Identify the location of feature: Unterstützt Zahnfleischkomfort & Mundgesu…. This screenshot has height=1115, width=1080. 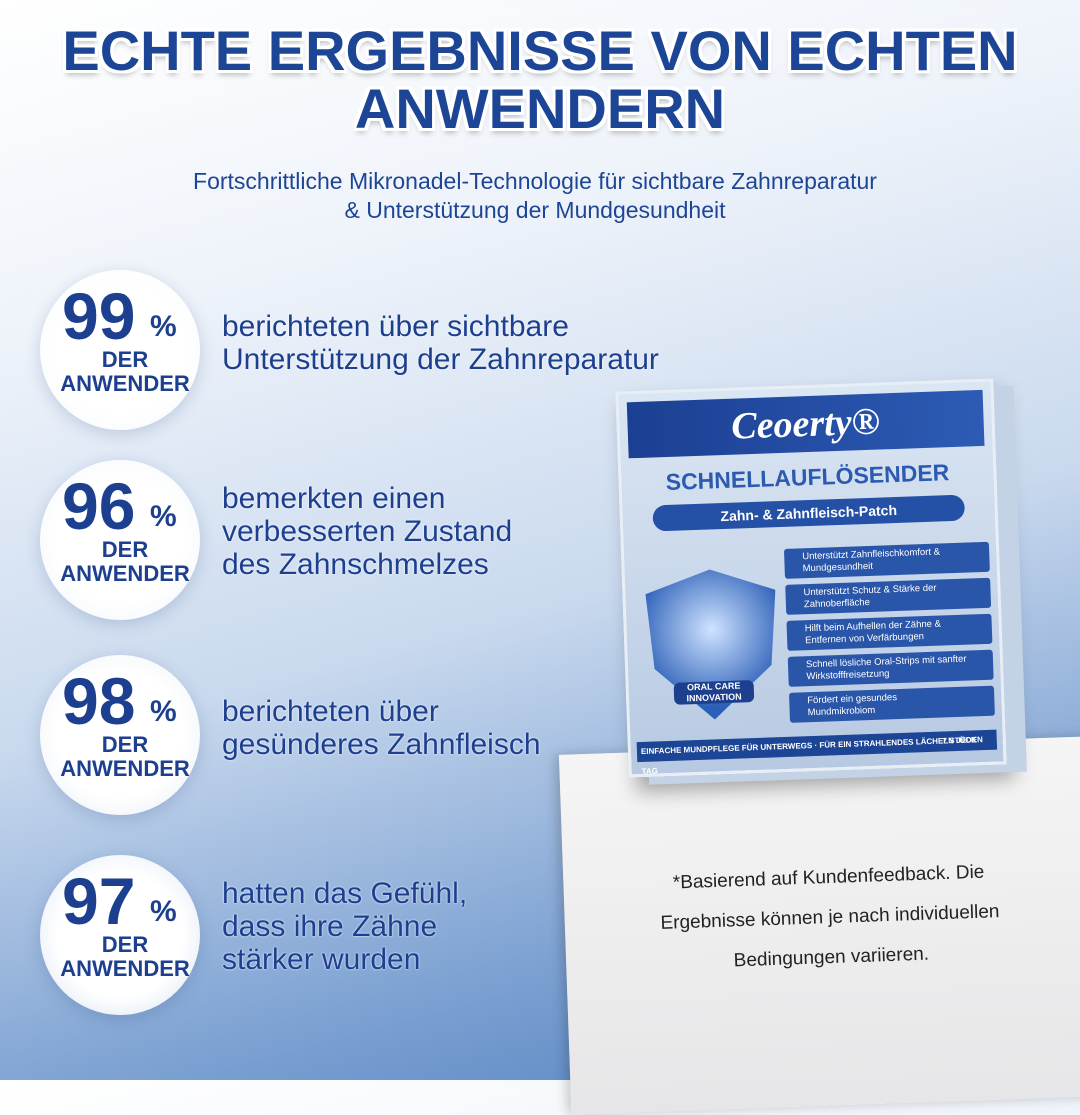
(886, 560).